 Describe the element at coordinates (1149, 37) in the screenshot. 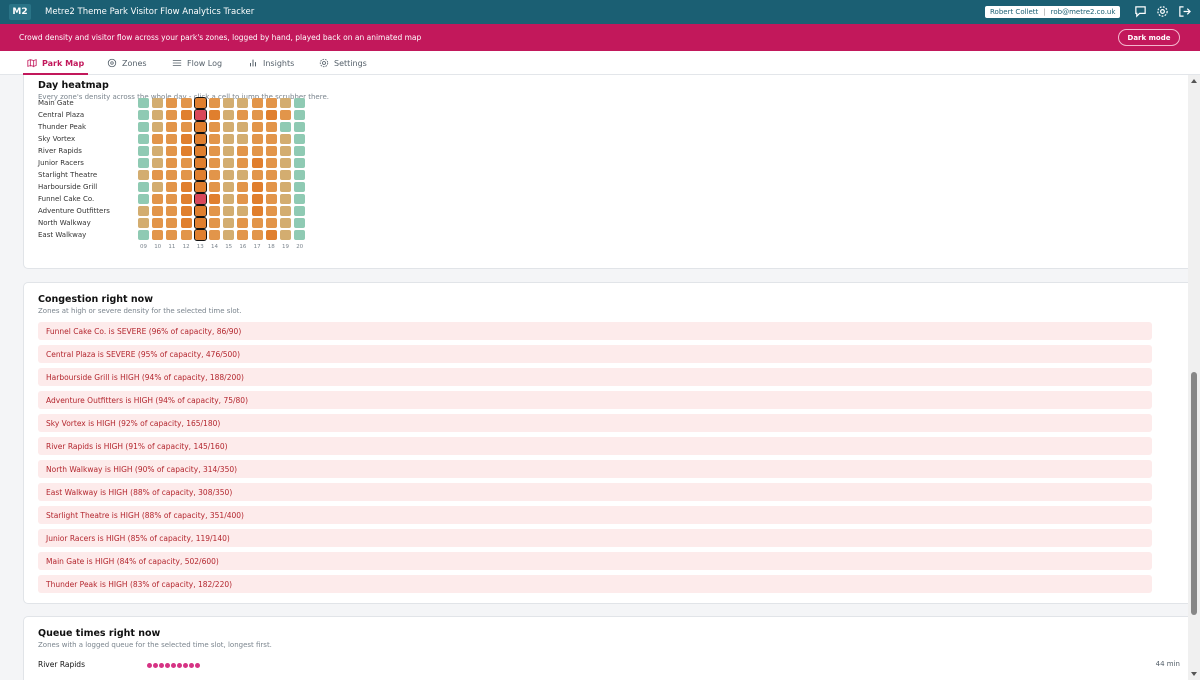

I see `dark-mode-button: Dark mode` at that location.